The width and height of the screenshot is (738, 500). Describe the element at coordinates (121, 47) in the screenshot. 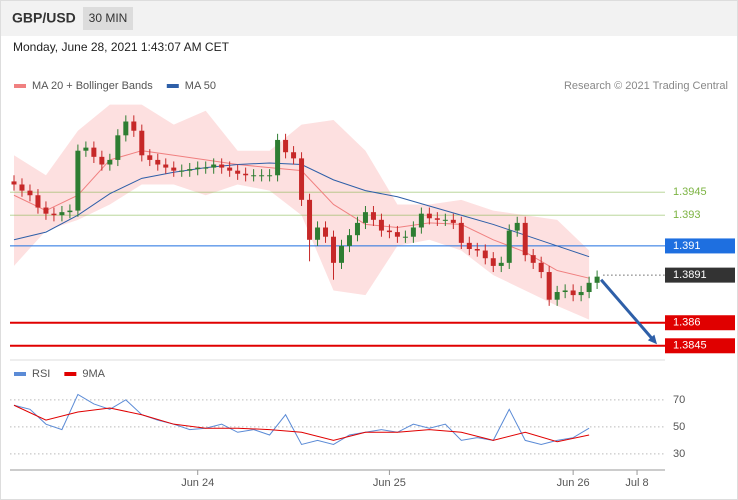

I see `timestamp: Monday, June 28, 2021 1:43:07 AM CET` at that location.